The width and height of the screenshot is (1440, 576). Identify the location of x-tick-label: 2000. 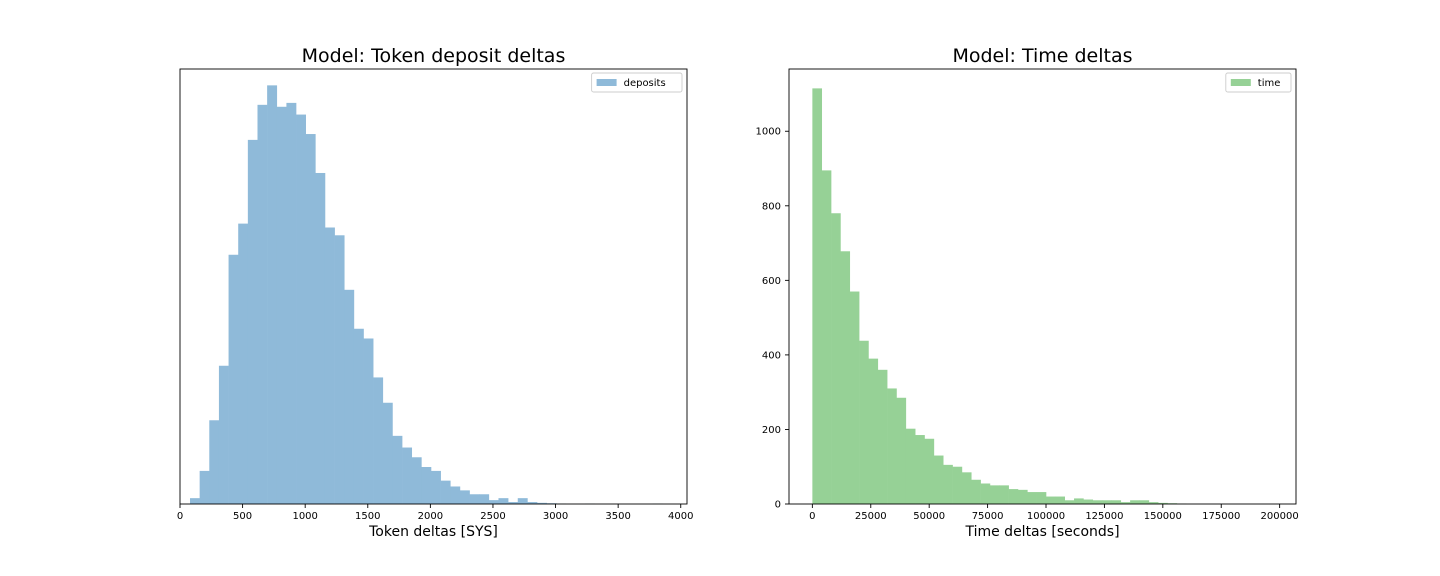
(430, 516).